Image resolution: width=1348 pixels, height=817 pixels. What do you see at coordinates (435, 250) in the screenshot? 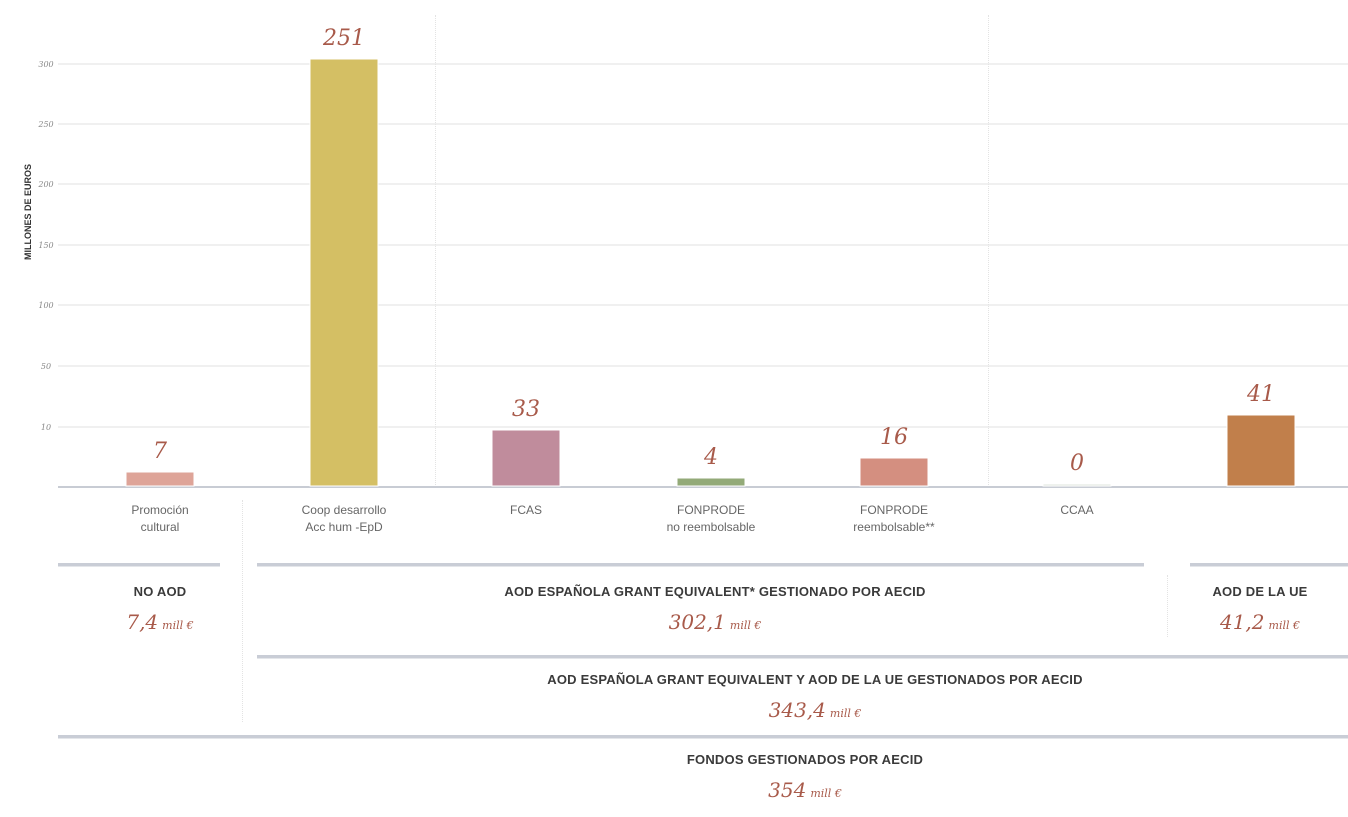
I see `separator-aod` at bounding box center [435, 250].